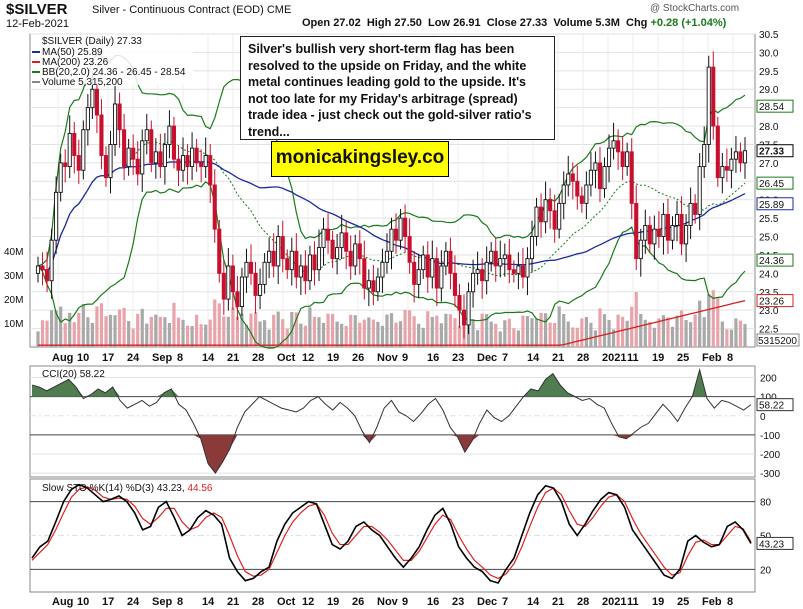 This screenshot has height=609, width=803. I want to click on x-axis-label-bottom: Feb, so click(712, 602).